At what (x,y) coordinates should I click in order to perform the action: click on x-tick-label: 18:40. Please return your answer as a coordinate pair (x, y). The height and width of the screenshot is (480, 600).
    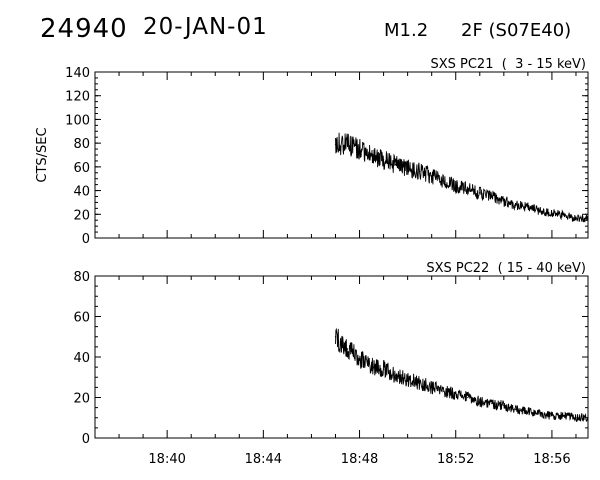
    Looking at the image, I should click on (166, 459).